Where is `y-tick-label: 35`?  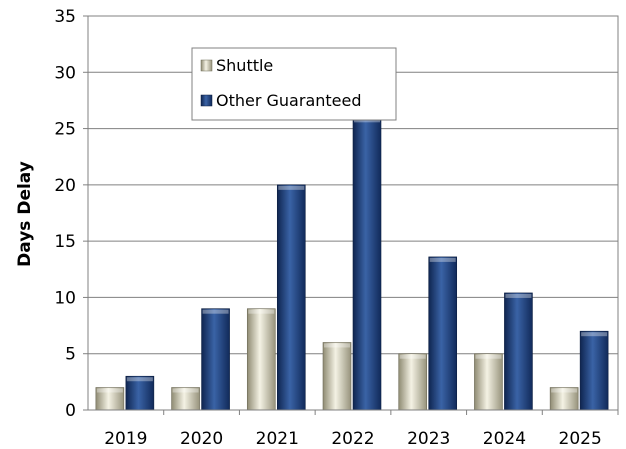 y-tick-label: 35 is located at coordinates (65, 17).